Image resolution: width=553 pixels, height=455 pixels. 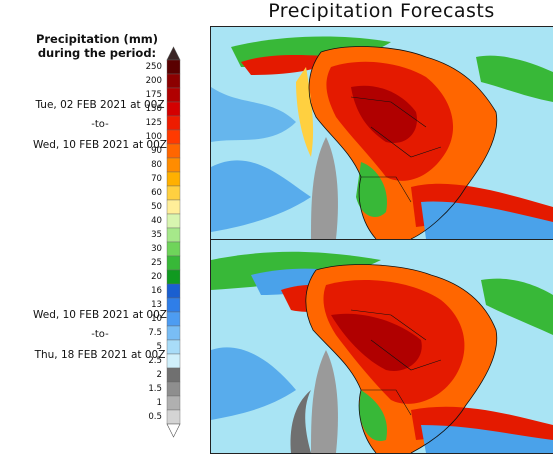 I want to click on scale-label-2.5: 2.5, so click(x=155, y=360).